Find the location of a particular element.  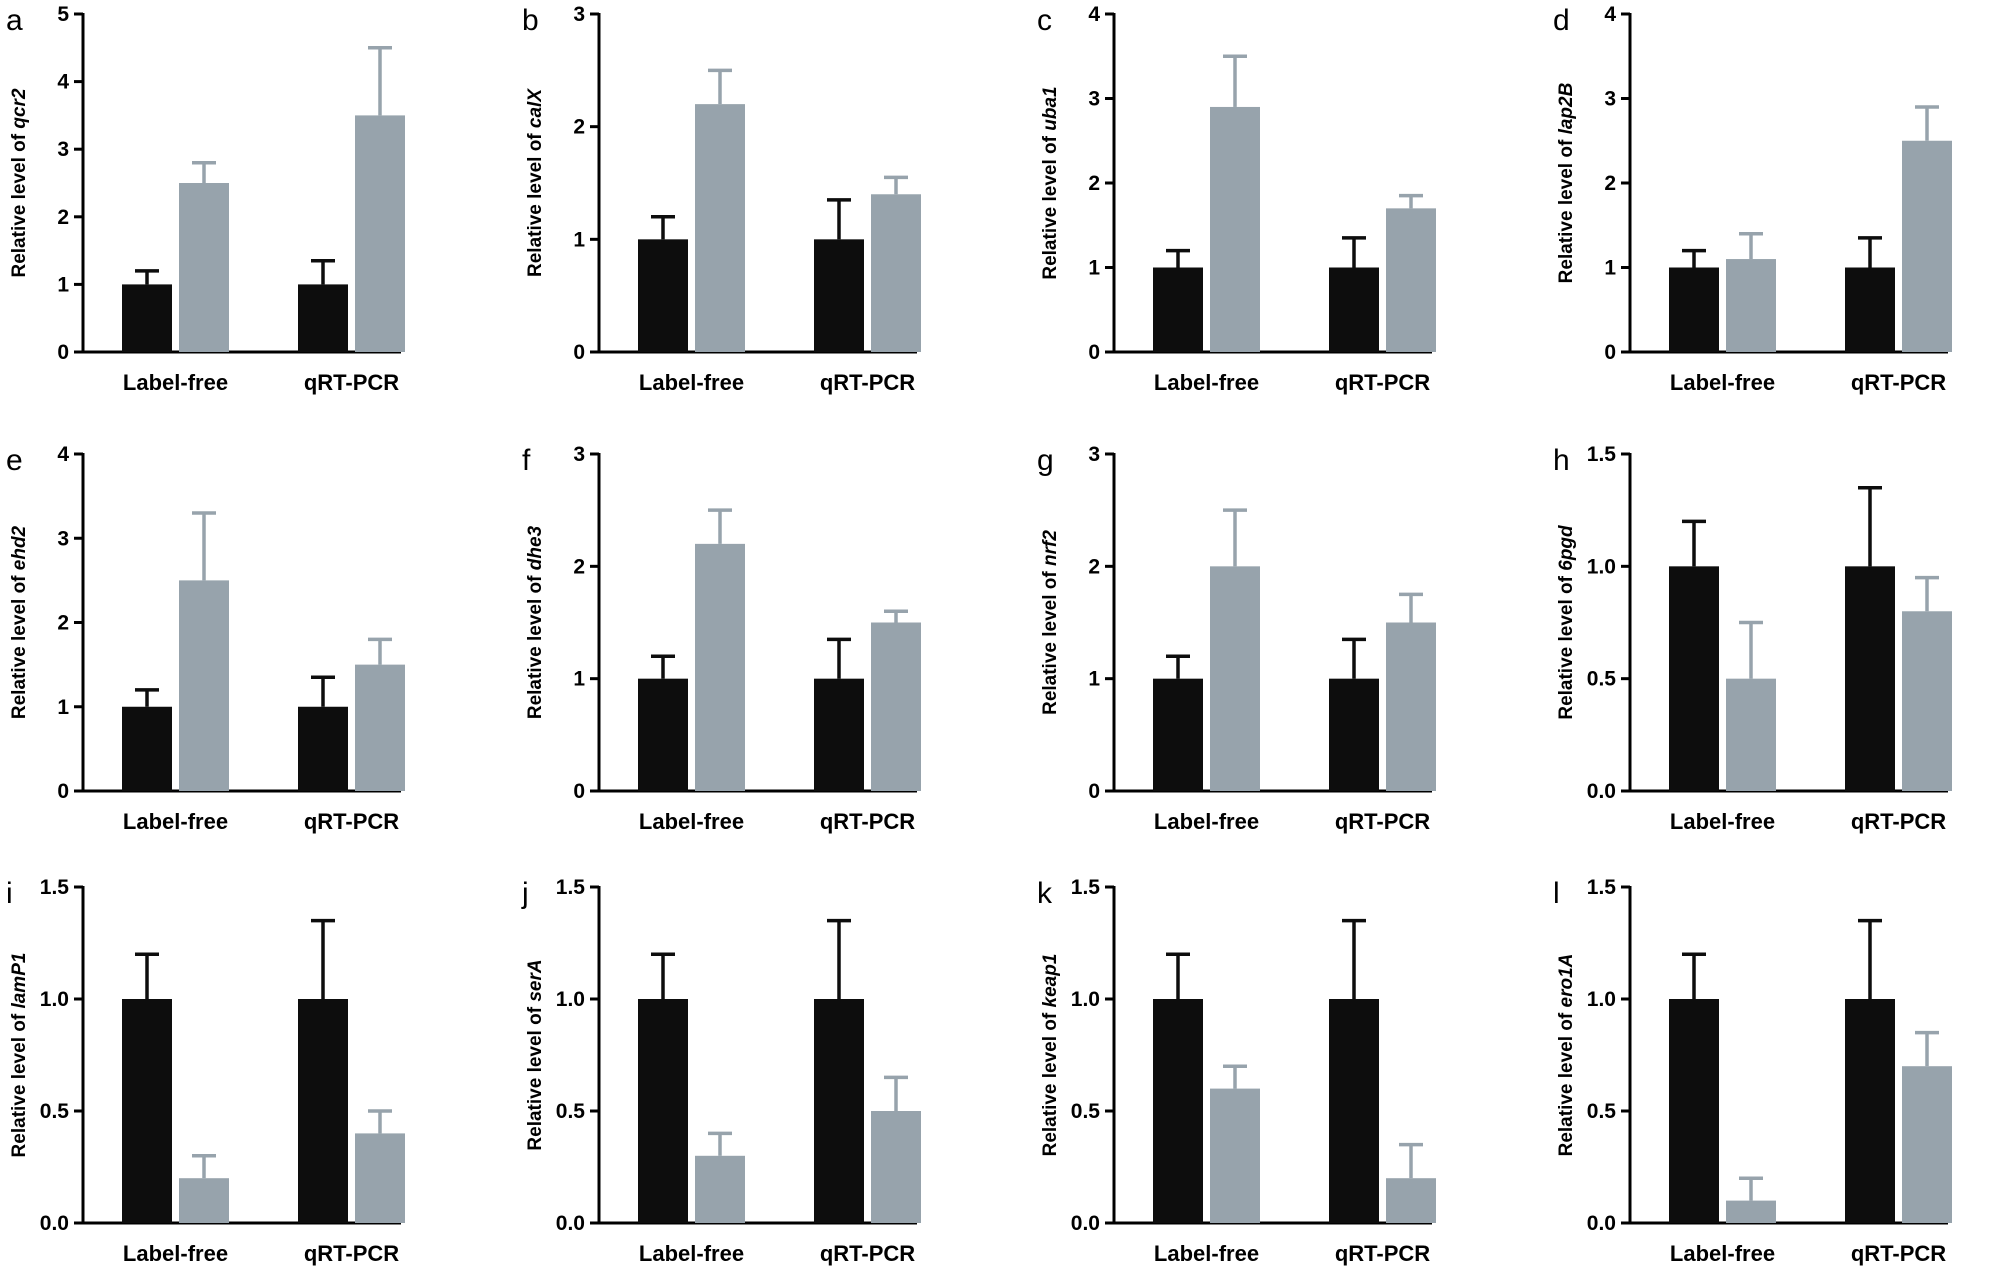

y-axis-title: Relative level of uba1 is located at coordinates (1050, 182).